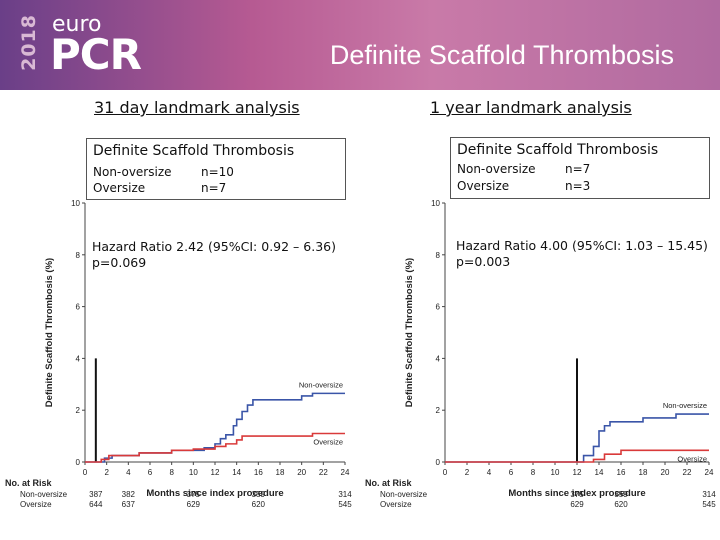  I want to click on right-box-row-oversize: Oversize n=3, so click(523, 186).